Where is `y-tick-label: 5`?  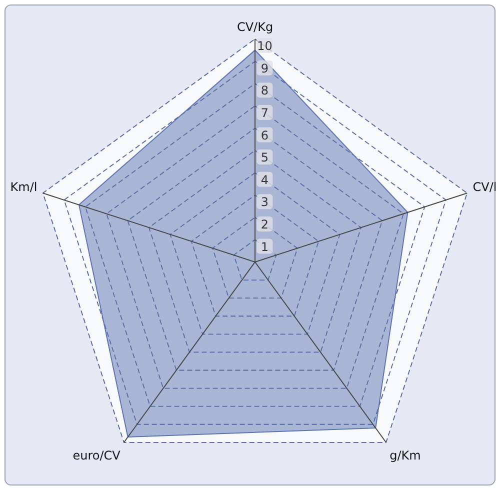
y-tick-label: 5 is located at coordinates (264, 157).